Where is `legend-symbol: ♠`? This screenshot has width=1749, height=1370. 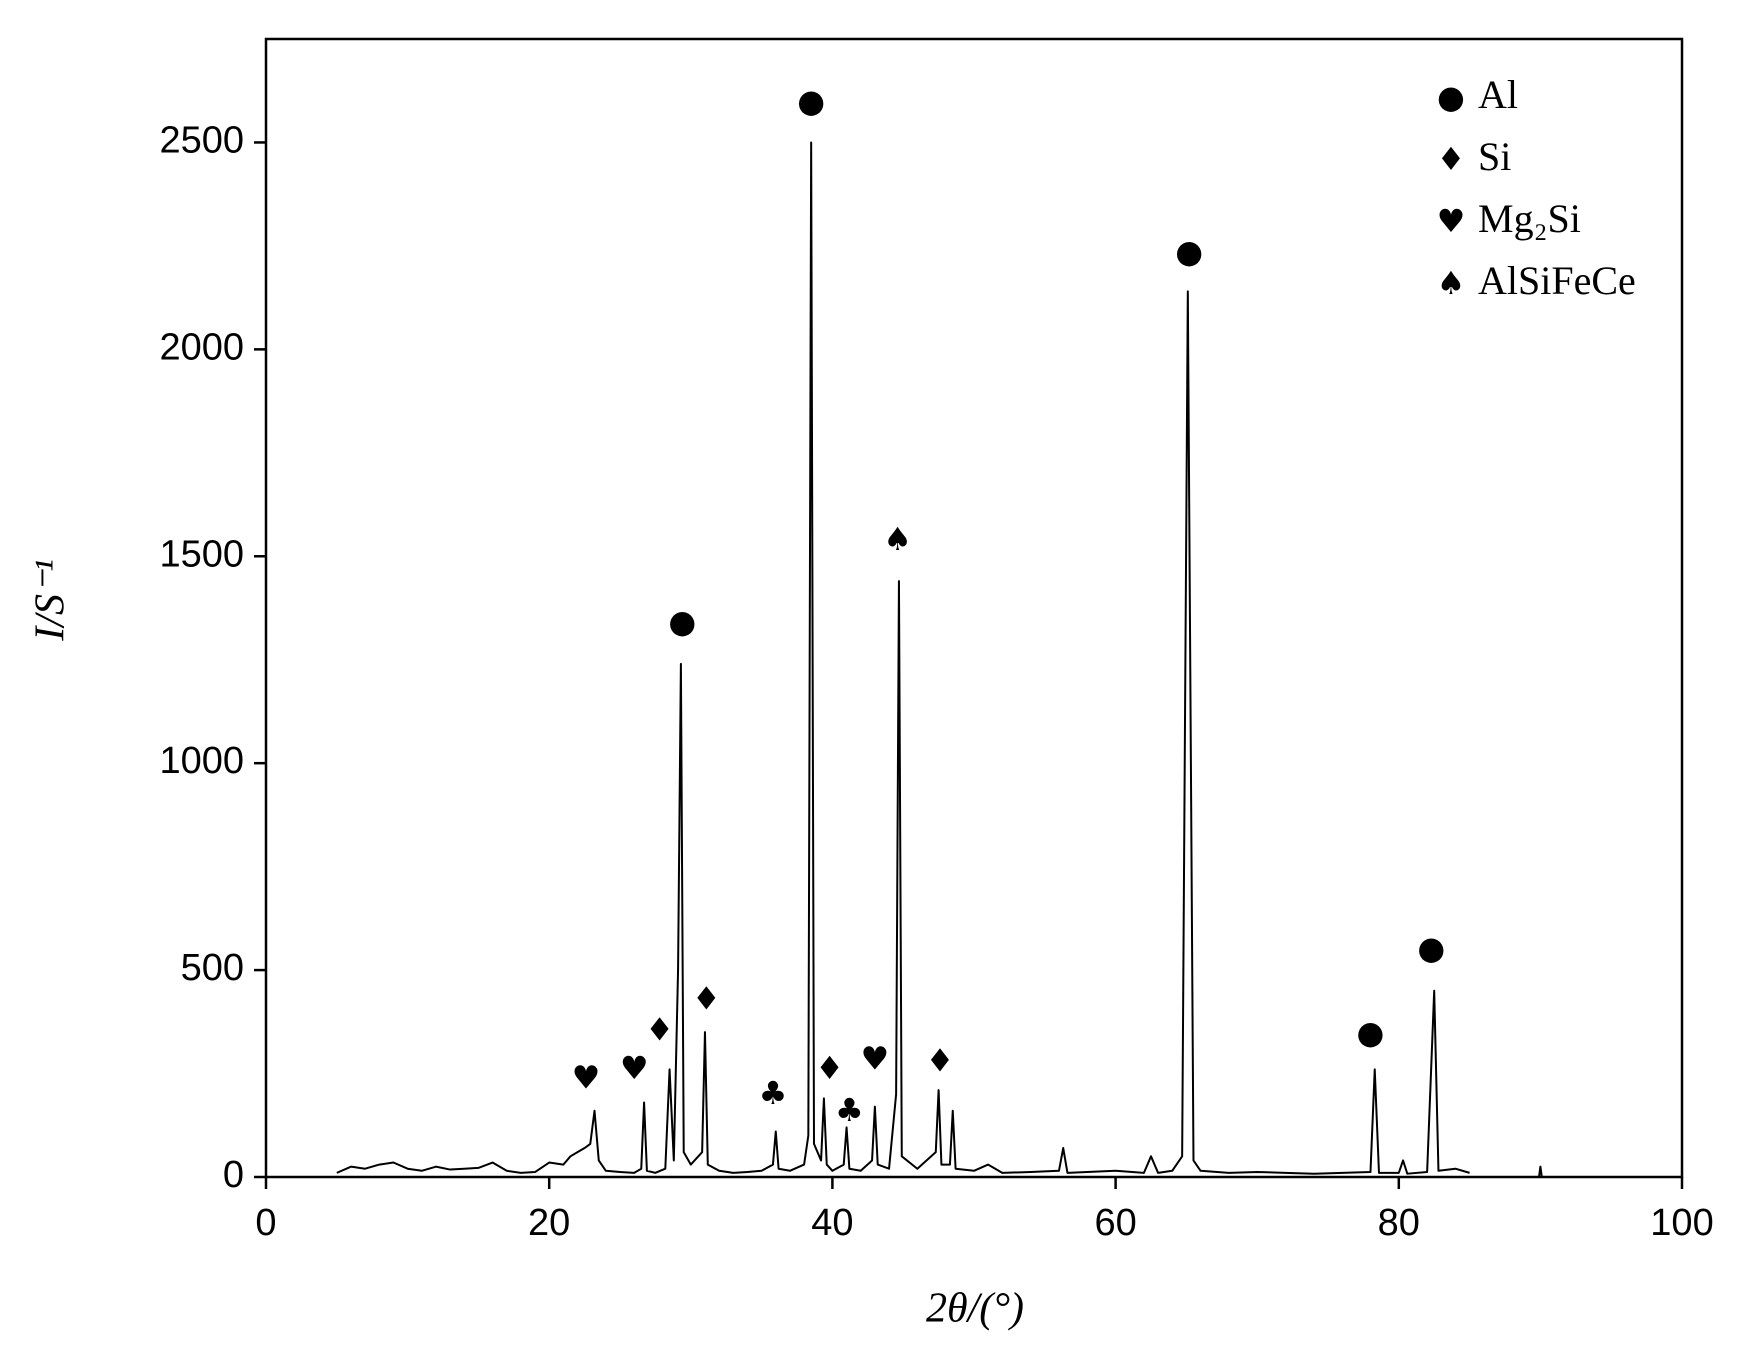 legend-symbol: ♠ is located at coordinates (1451, 283).